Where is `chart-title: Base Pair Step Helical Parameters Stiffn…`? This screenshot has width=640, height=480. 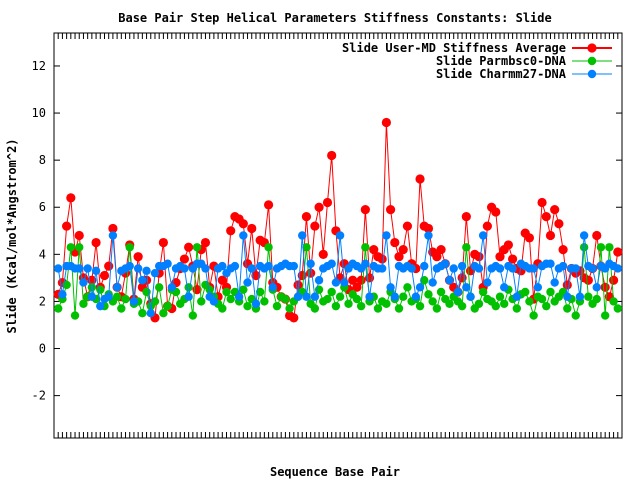
chart-title: Base Pair Step Helical Parameters Stiffn… is located at coordinates (334, 18).